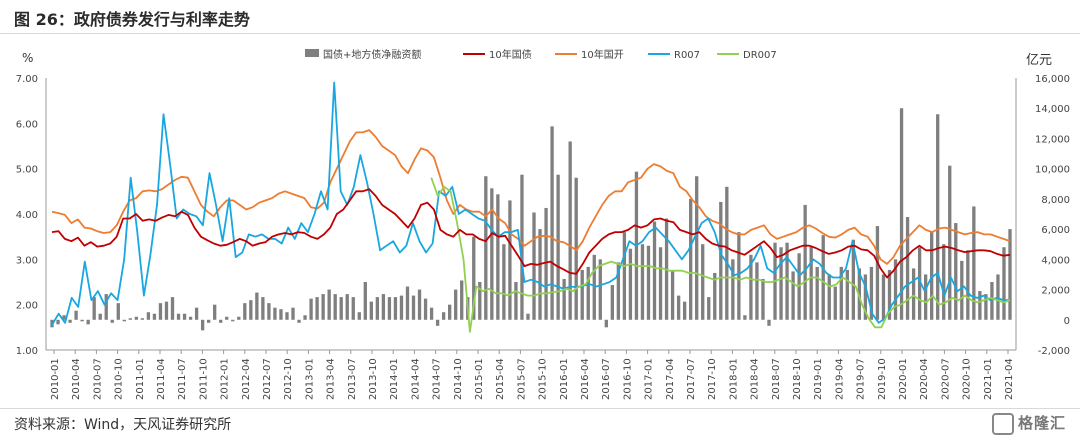 Image resolution: width=1080 pixels, height=443 pixels. Describe the element at coordinates (861, 379) in the screenshot. I see `x-tick-label: 2019-07` at that location.